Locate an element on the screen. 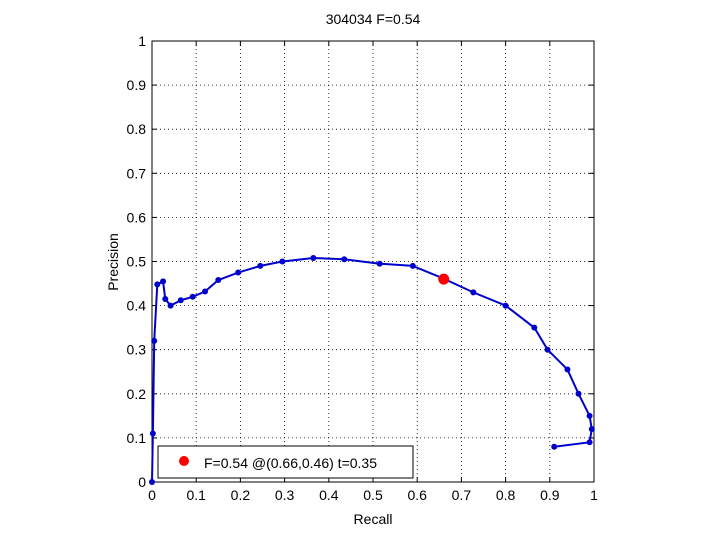 The height and width of the screenshot is (540, 720). y-tick-label: 0.4 is located at coordinates (137, 306).